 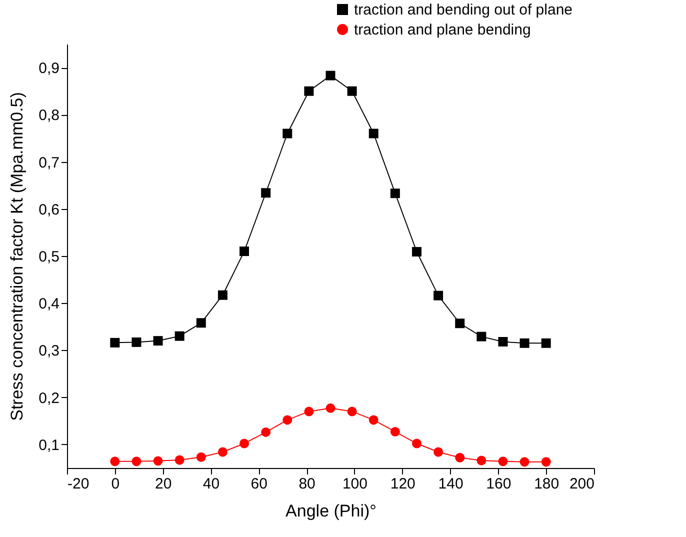 What do you see at coordinates (49, 69) in the screenshot?
I see `y-tick-label: 0,9` at bounding box center [49, 69].